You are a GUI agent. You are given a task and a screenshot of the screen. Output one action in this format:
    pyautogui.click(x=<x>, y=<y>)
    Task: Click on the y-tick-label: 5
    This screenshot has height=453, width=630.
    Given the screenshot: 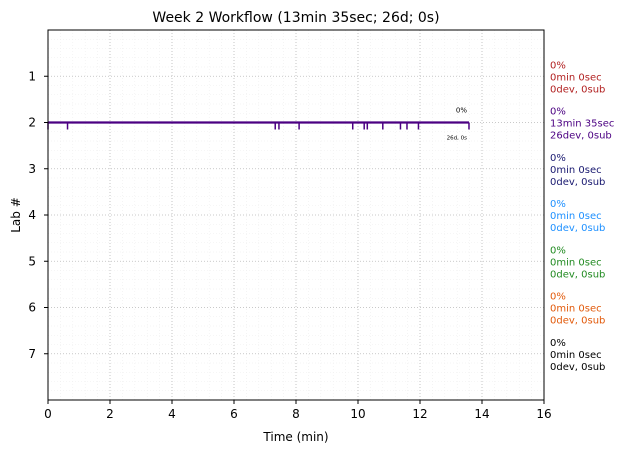 What is the action you would take?
    pyautogui.click(x=32, y=261)
    